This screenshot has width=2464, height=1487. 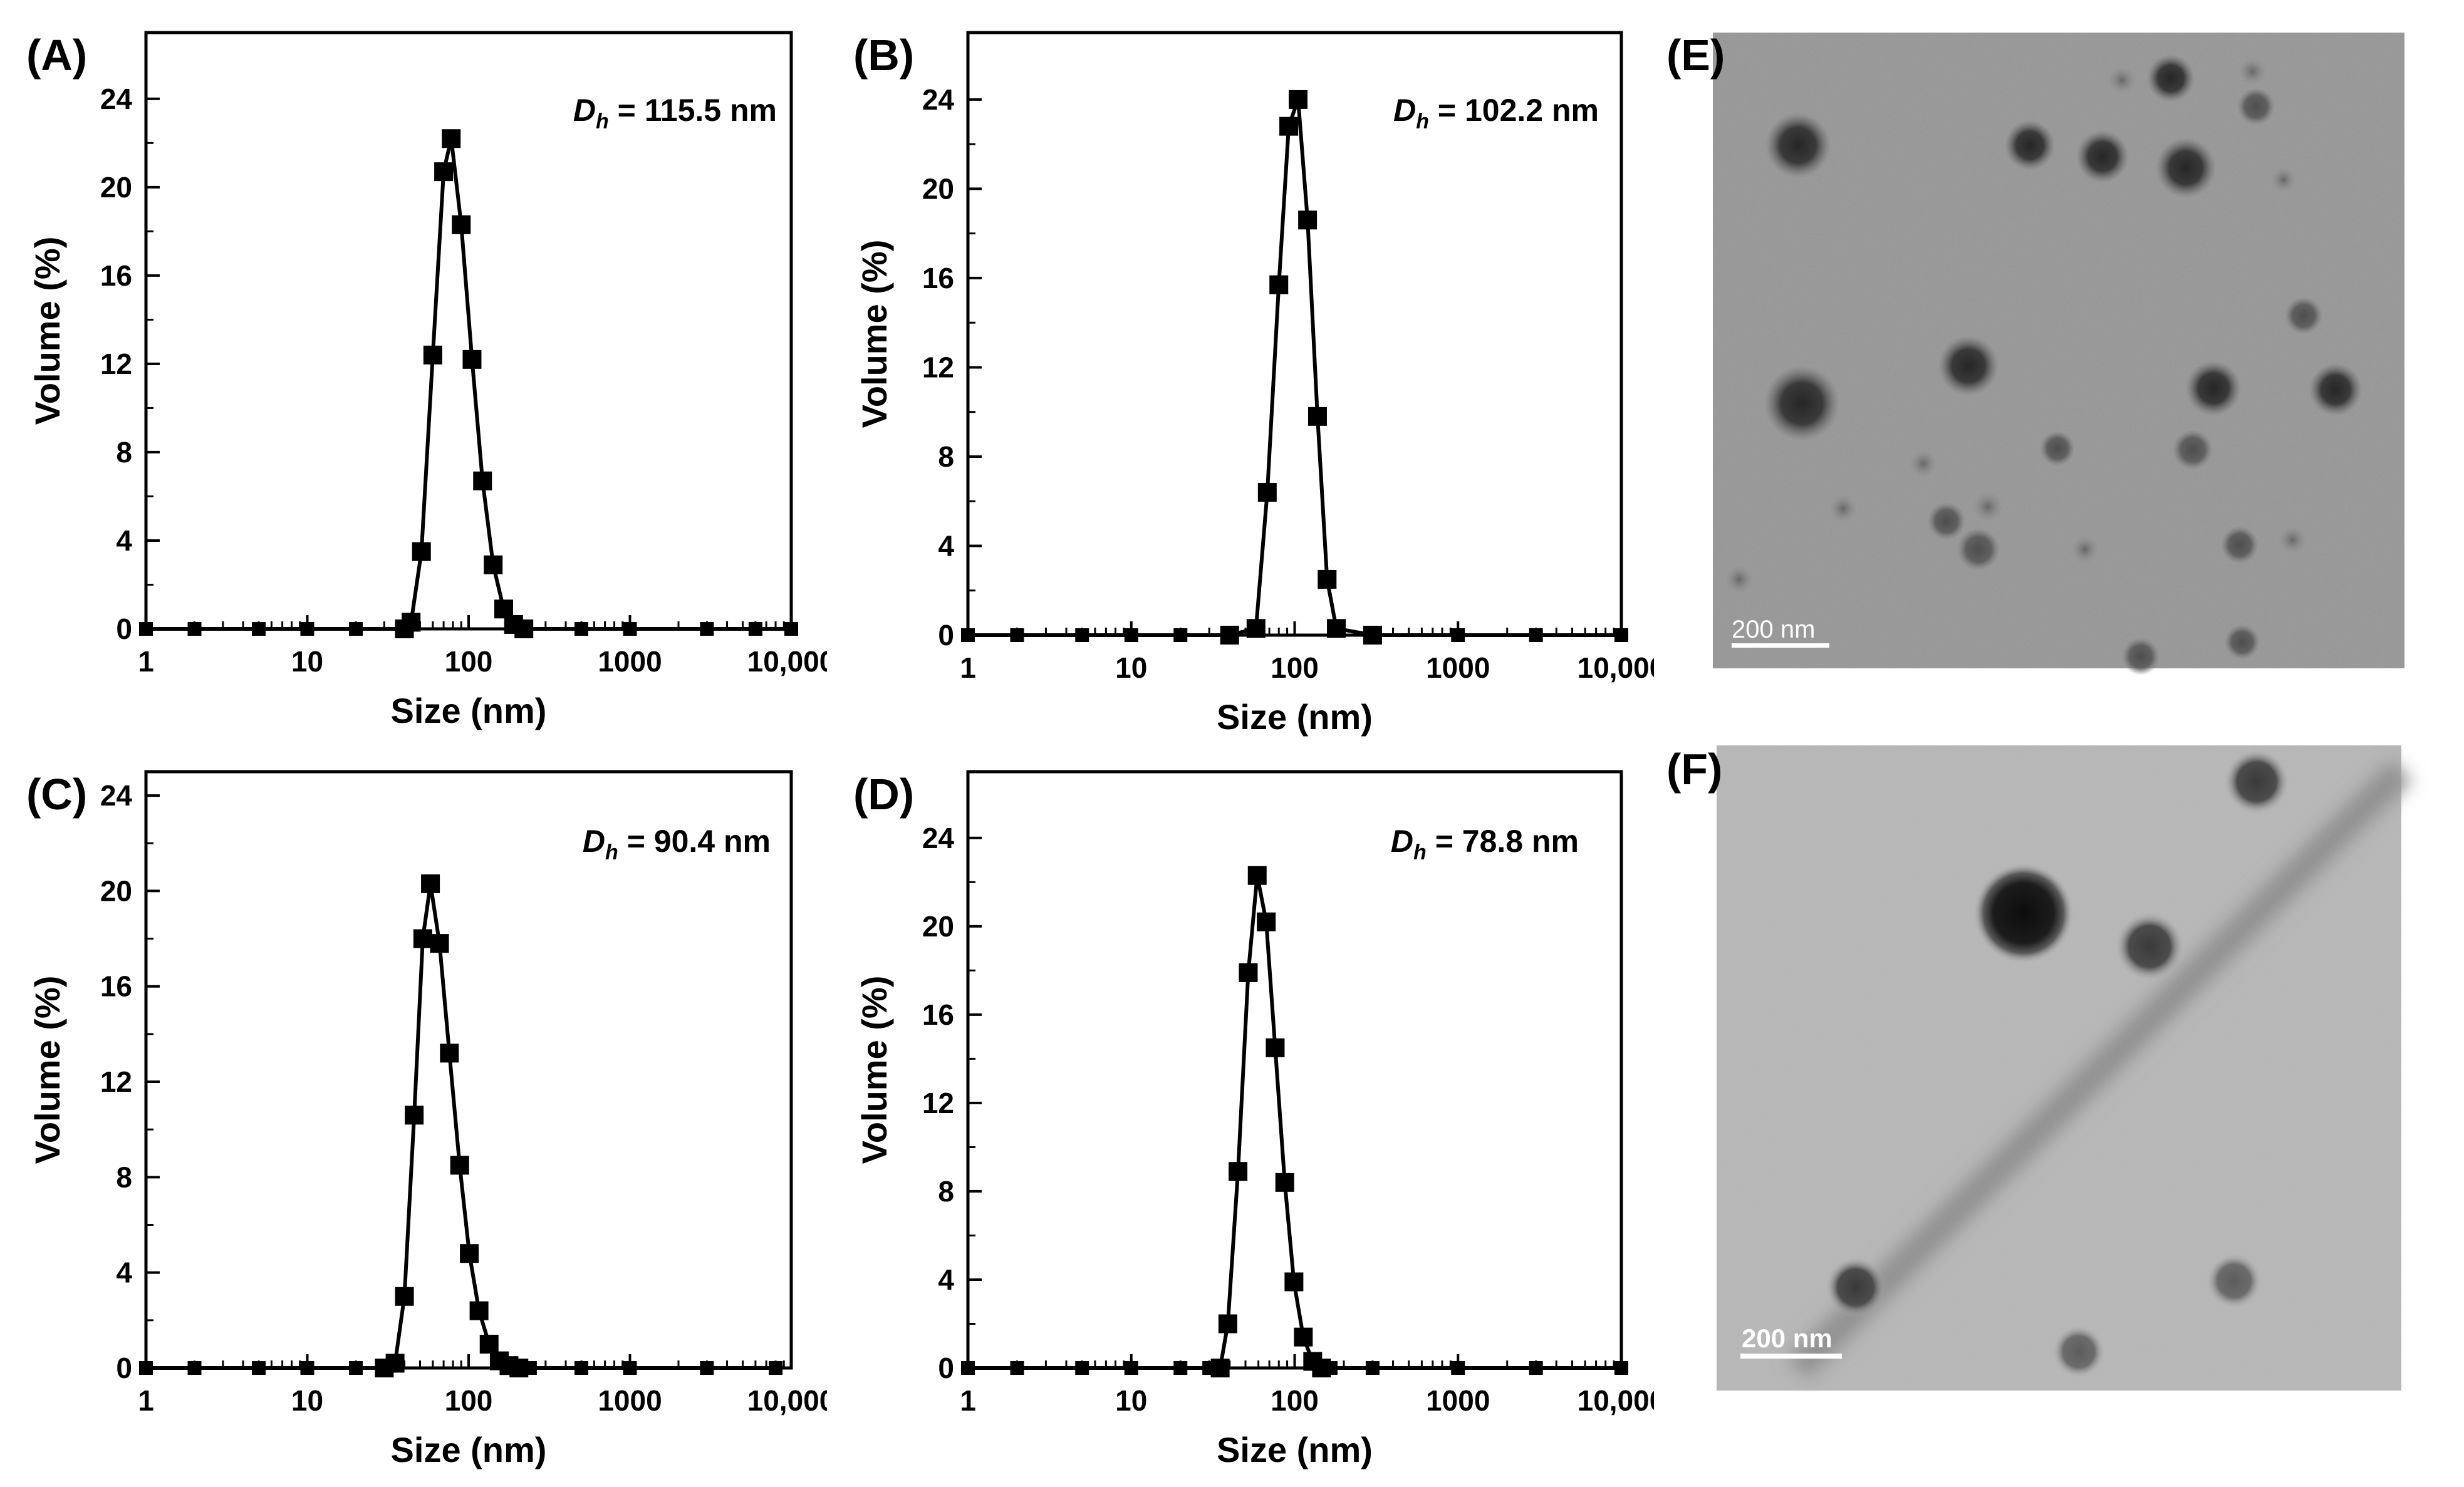 What do you see at coordinates (946, 1368) in the screenshot?
I see `y-tick-label: 0` at bounding box center [946, 1368].